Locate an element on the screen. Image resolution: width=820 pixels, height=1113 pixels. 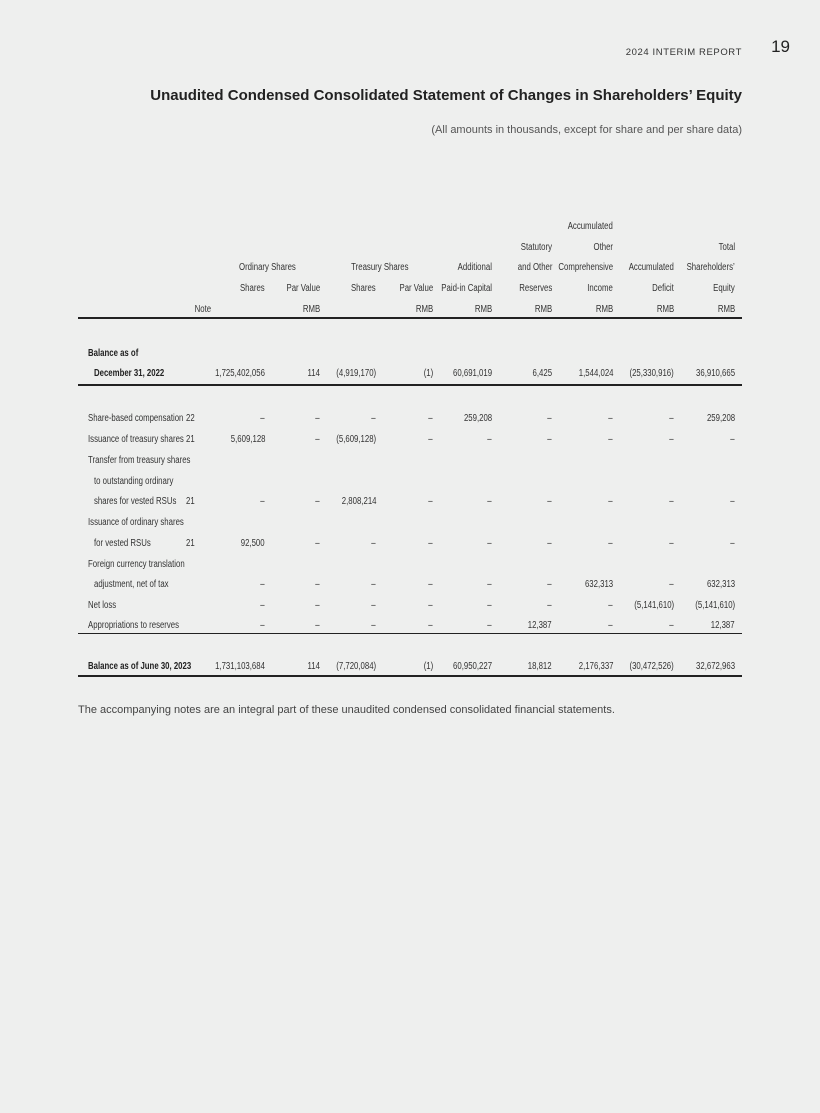
column-header: Paid-in Capital is located at coordinates (466, 288).